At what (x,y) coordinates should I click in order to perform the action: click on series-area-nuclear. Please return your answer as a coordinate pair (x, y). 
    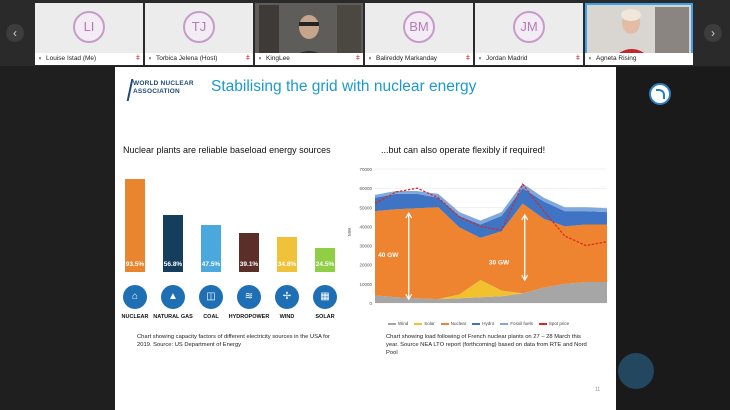
    Looking at the image, I should click on (491, 251).